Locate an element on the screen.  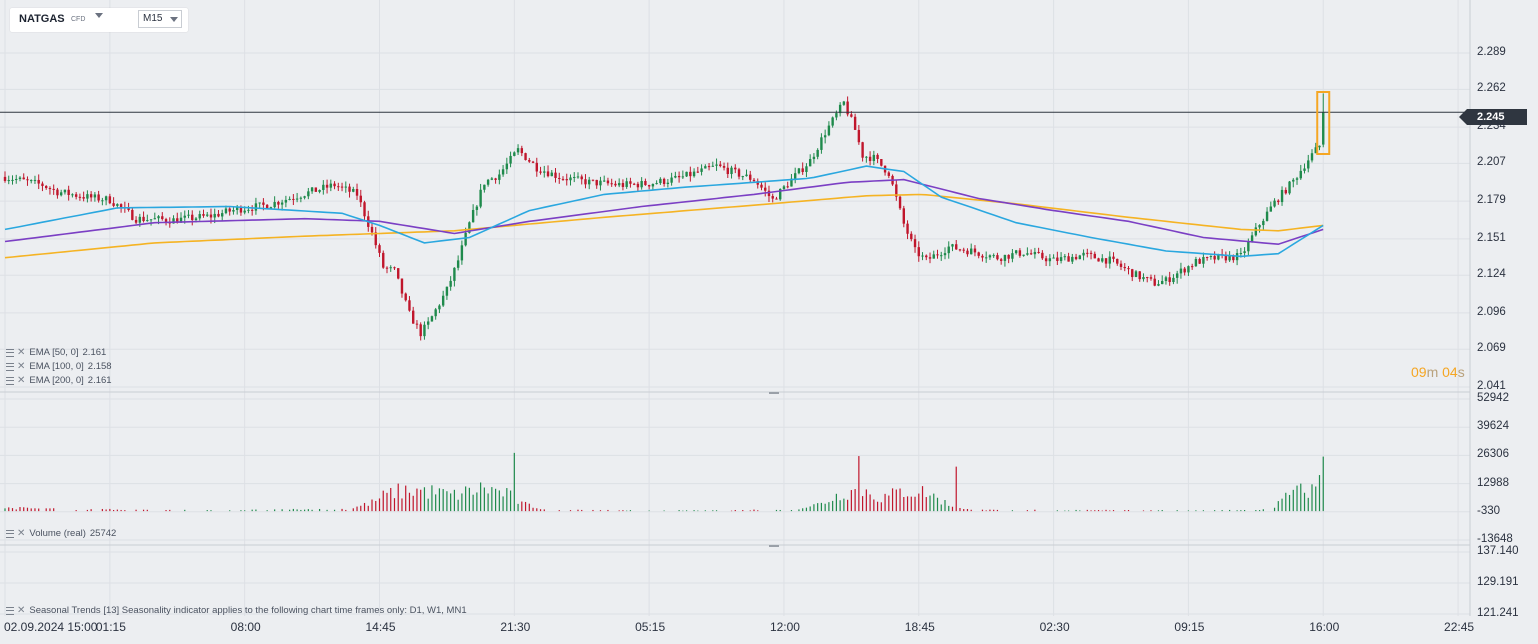
y-tick-label: -330 is located at coordinates (1489, 510).